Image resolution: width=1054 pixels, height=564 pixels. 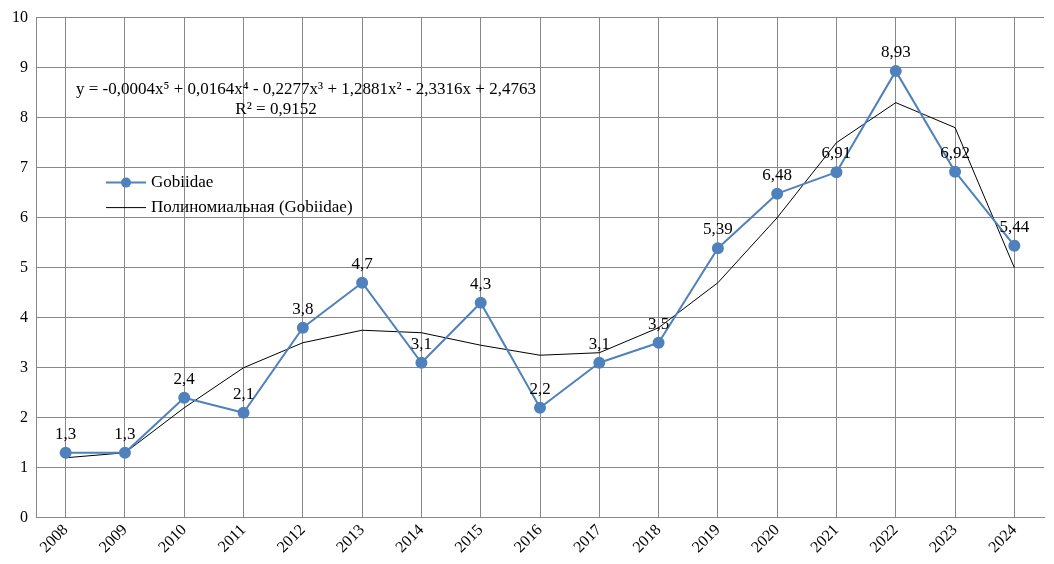 What do you see at coordinates (24, 516) in the screenshot?
I see `y-tick-label: 0` at bounding box center [24, 516].